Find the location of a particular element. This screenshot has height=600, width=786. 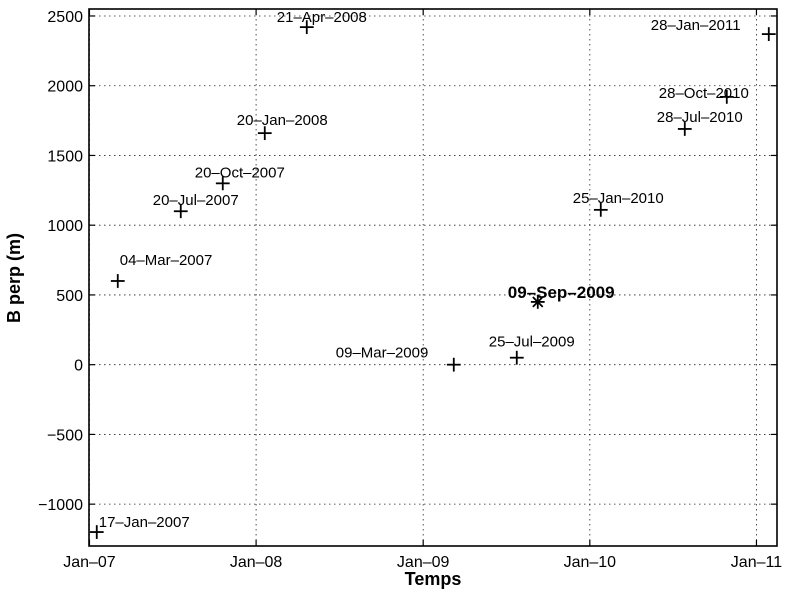

data-point: 20–Jul–2007 is located at coordinates (196, 204).